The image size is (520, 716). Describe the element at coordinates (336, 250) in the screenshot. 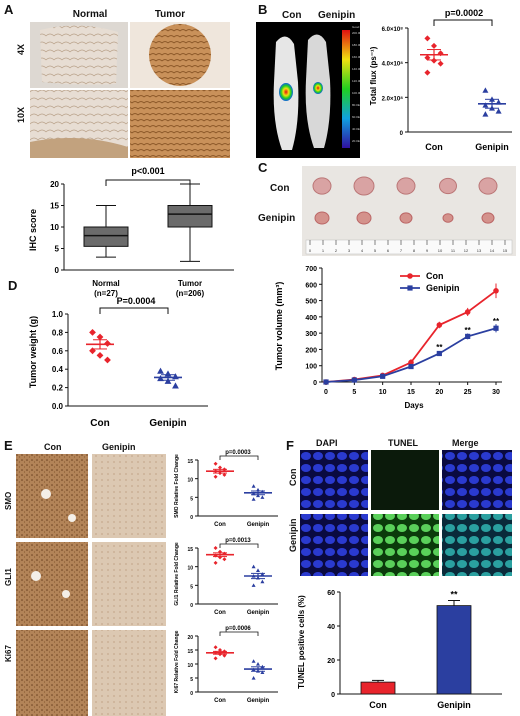

I see `c-ruler-number: 2` at that location.